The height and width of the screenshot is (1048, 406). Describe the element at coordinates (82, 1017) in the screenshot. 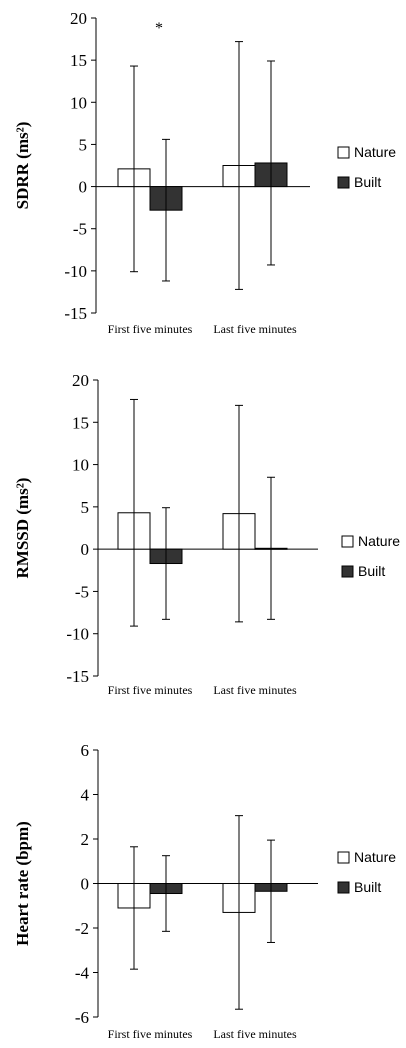

I see `y-tick-label: -6` at that location.